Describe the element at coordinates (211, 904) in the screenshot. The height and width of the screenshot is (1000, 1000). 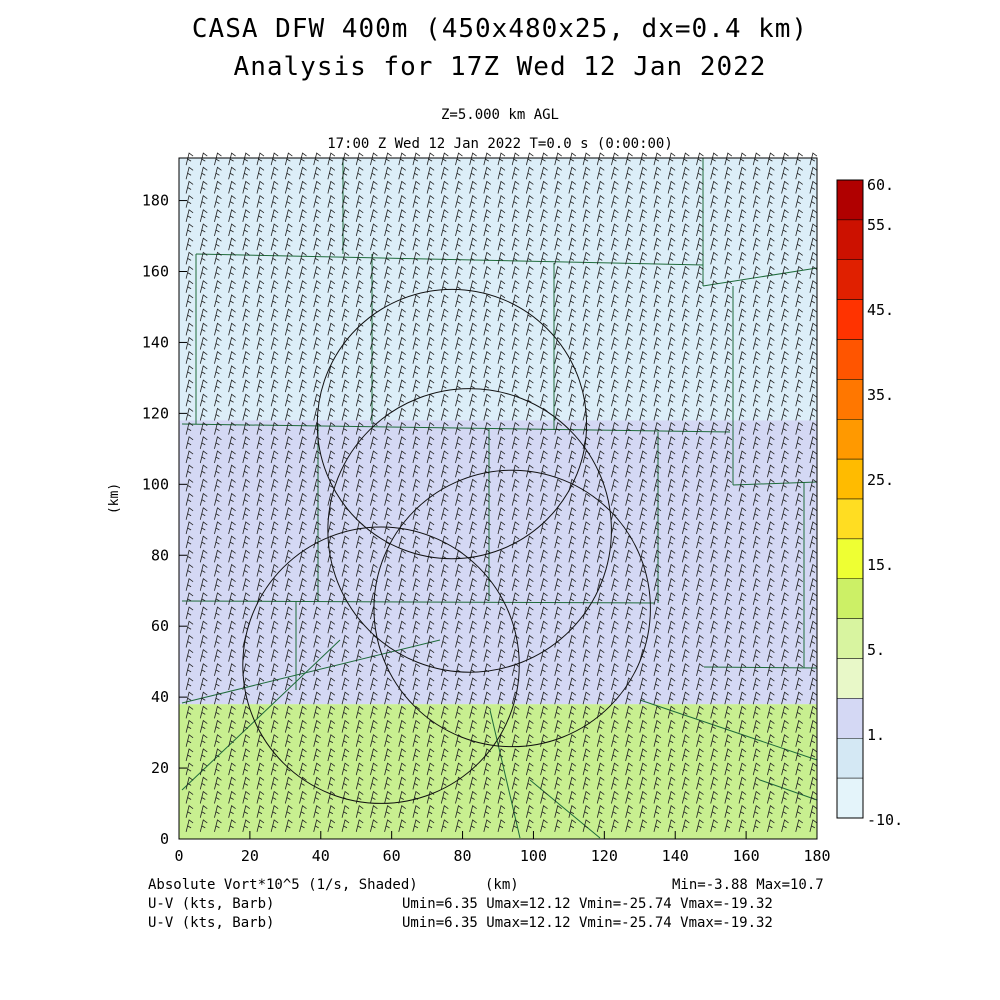
I see `uv-label-1: U-V (kts, Barb)` at that location.